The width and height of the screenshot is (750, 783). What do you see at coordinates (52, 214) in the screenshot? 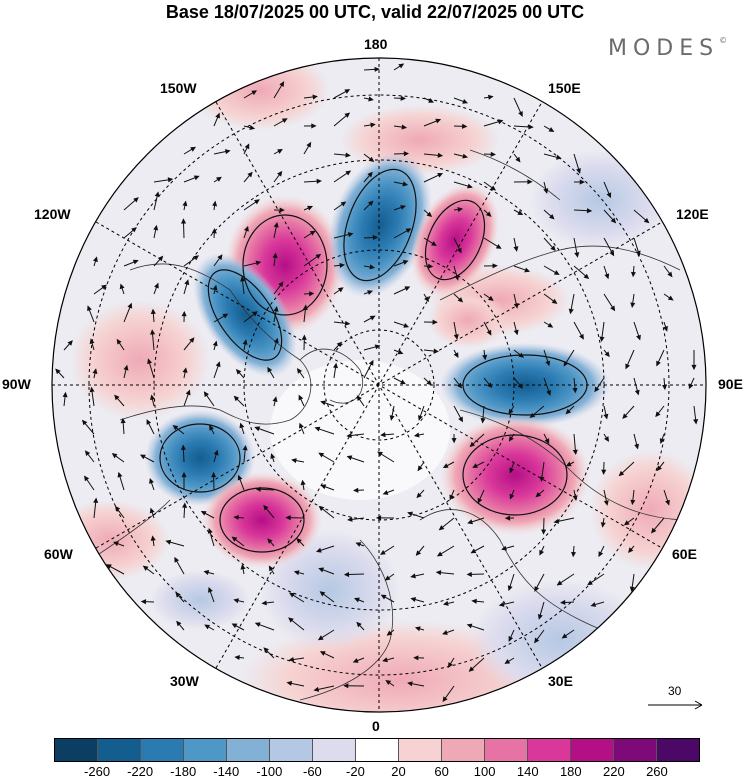
I see `lon-label-120w: 120W` at bounding box center [52, 214].